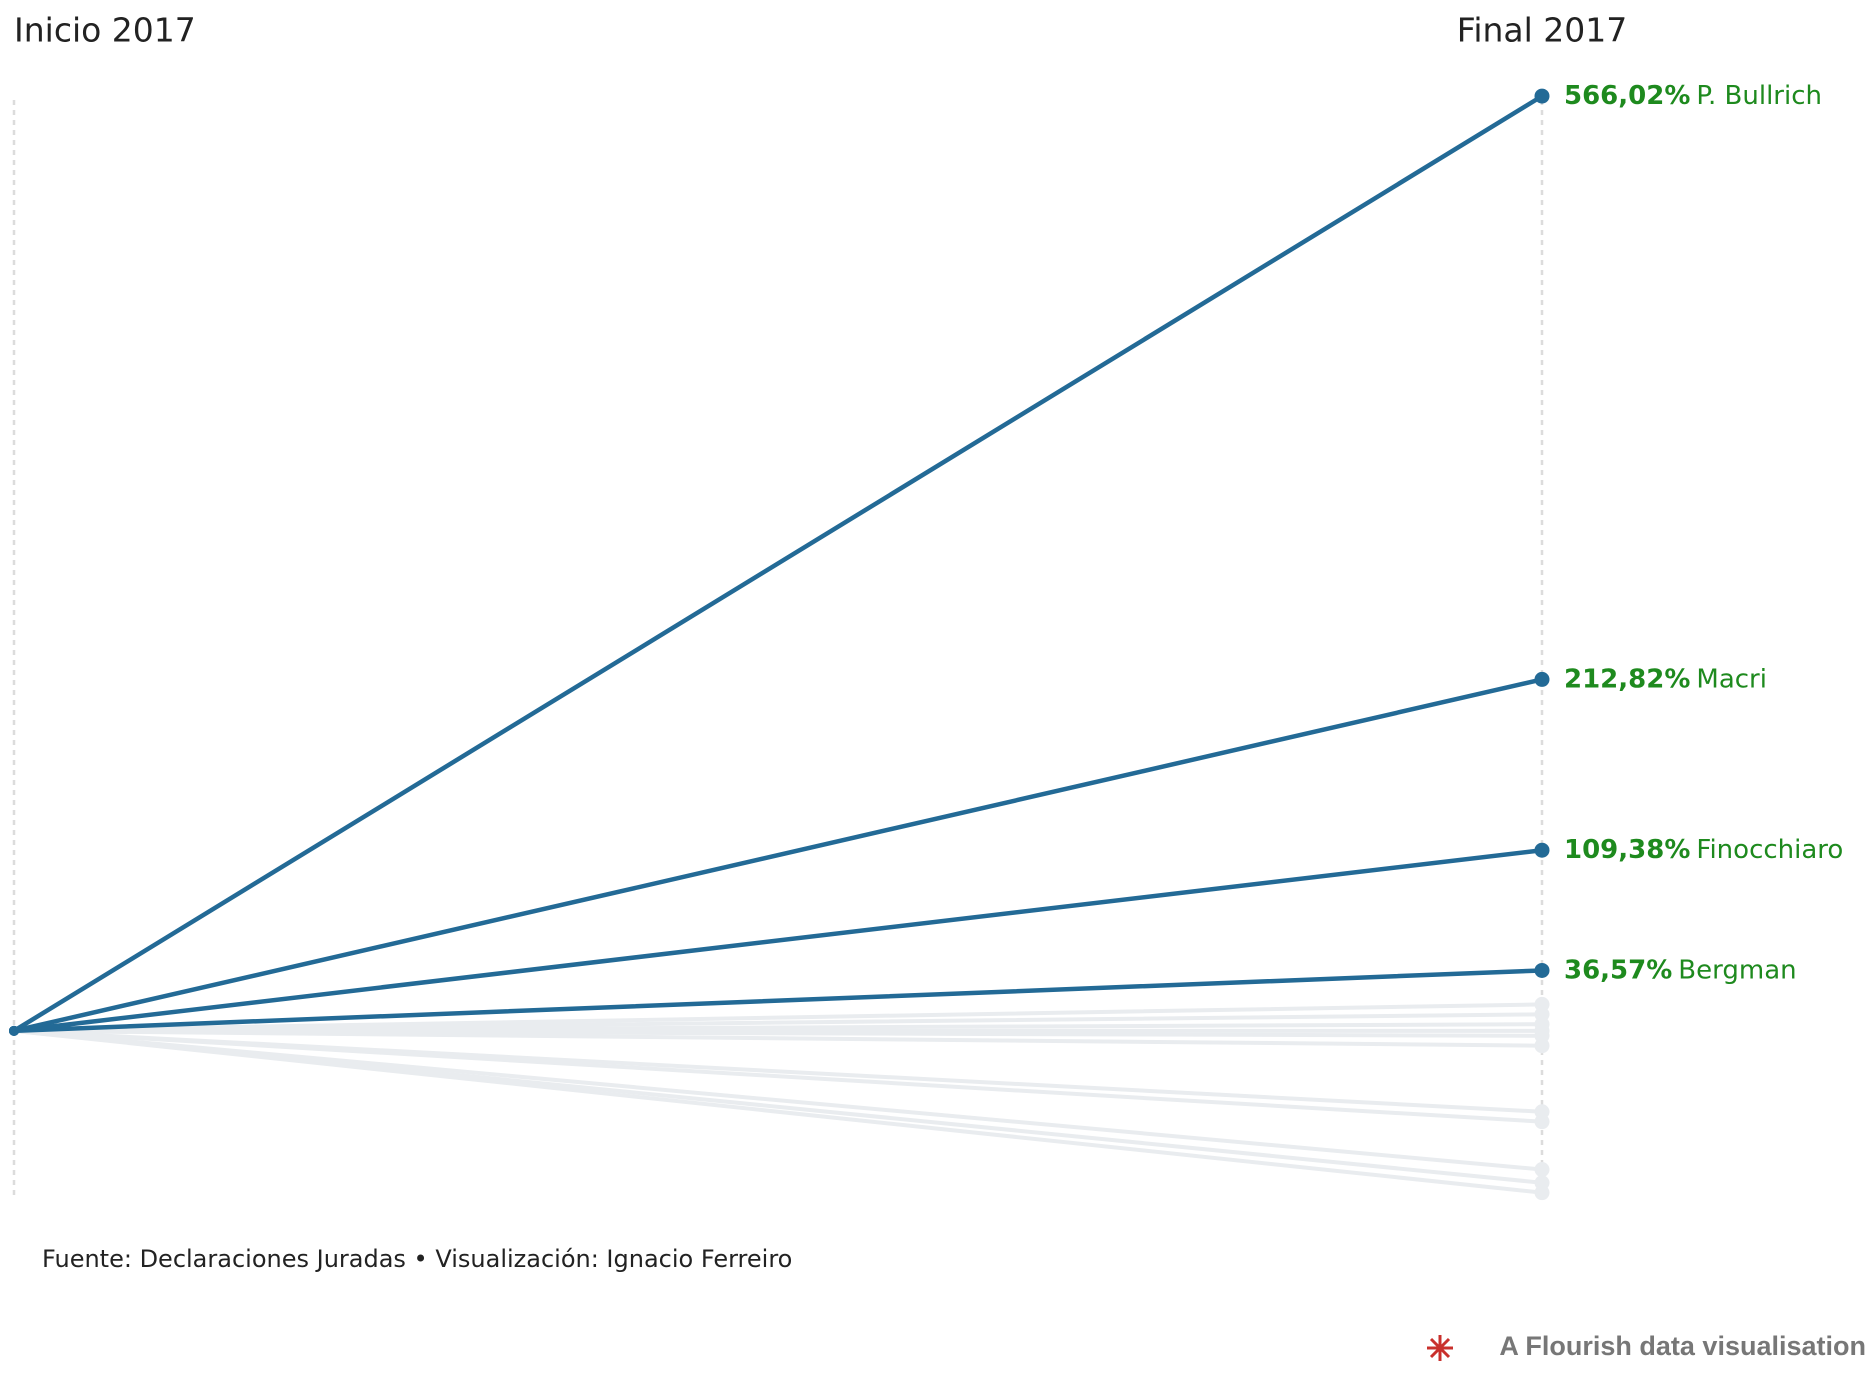 This screenshot has width=1876, height=1399. Describe the element at coordinates (1627, 679) in the screenshot. I see `value-label: 212,82%` at that location.